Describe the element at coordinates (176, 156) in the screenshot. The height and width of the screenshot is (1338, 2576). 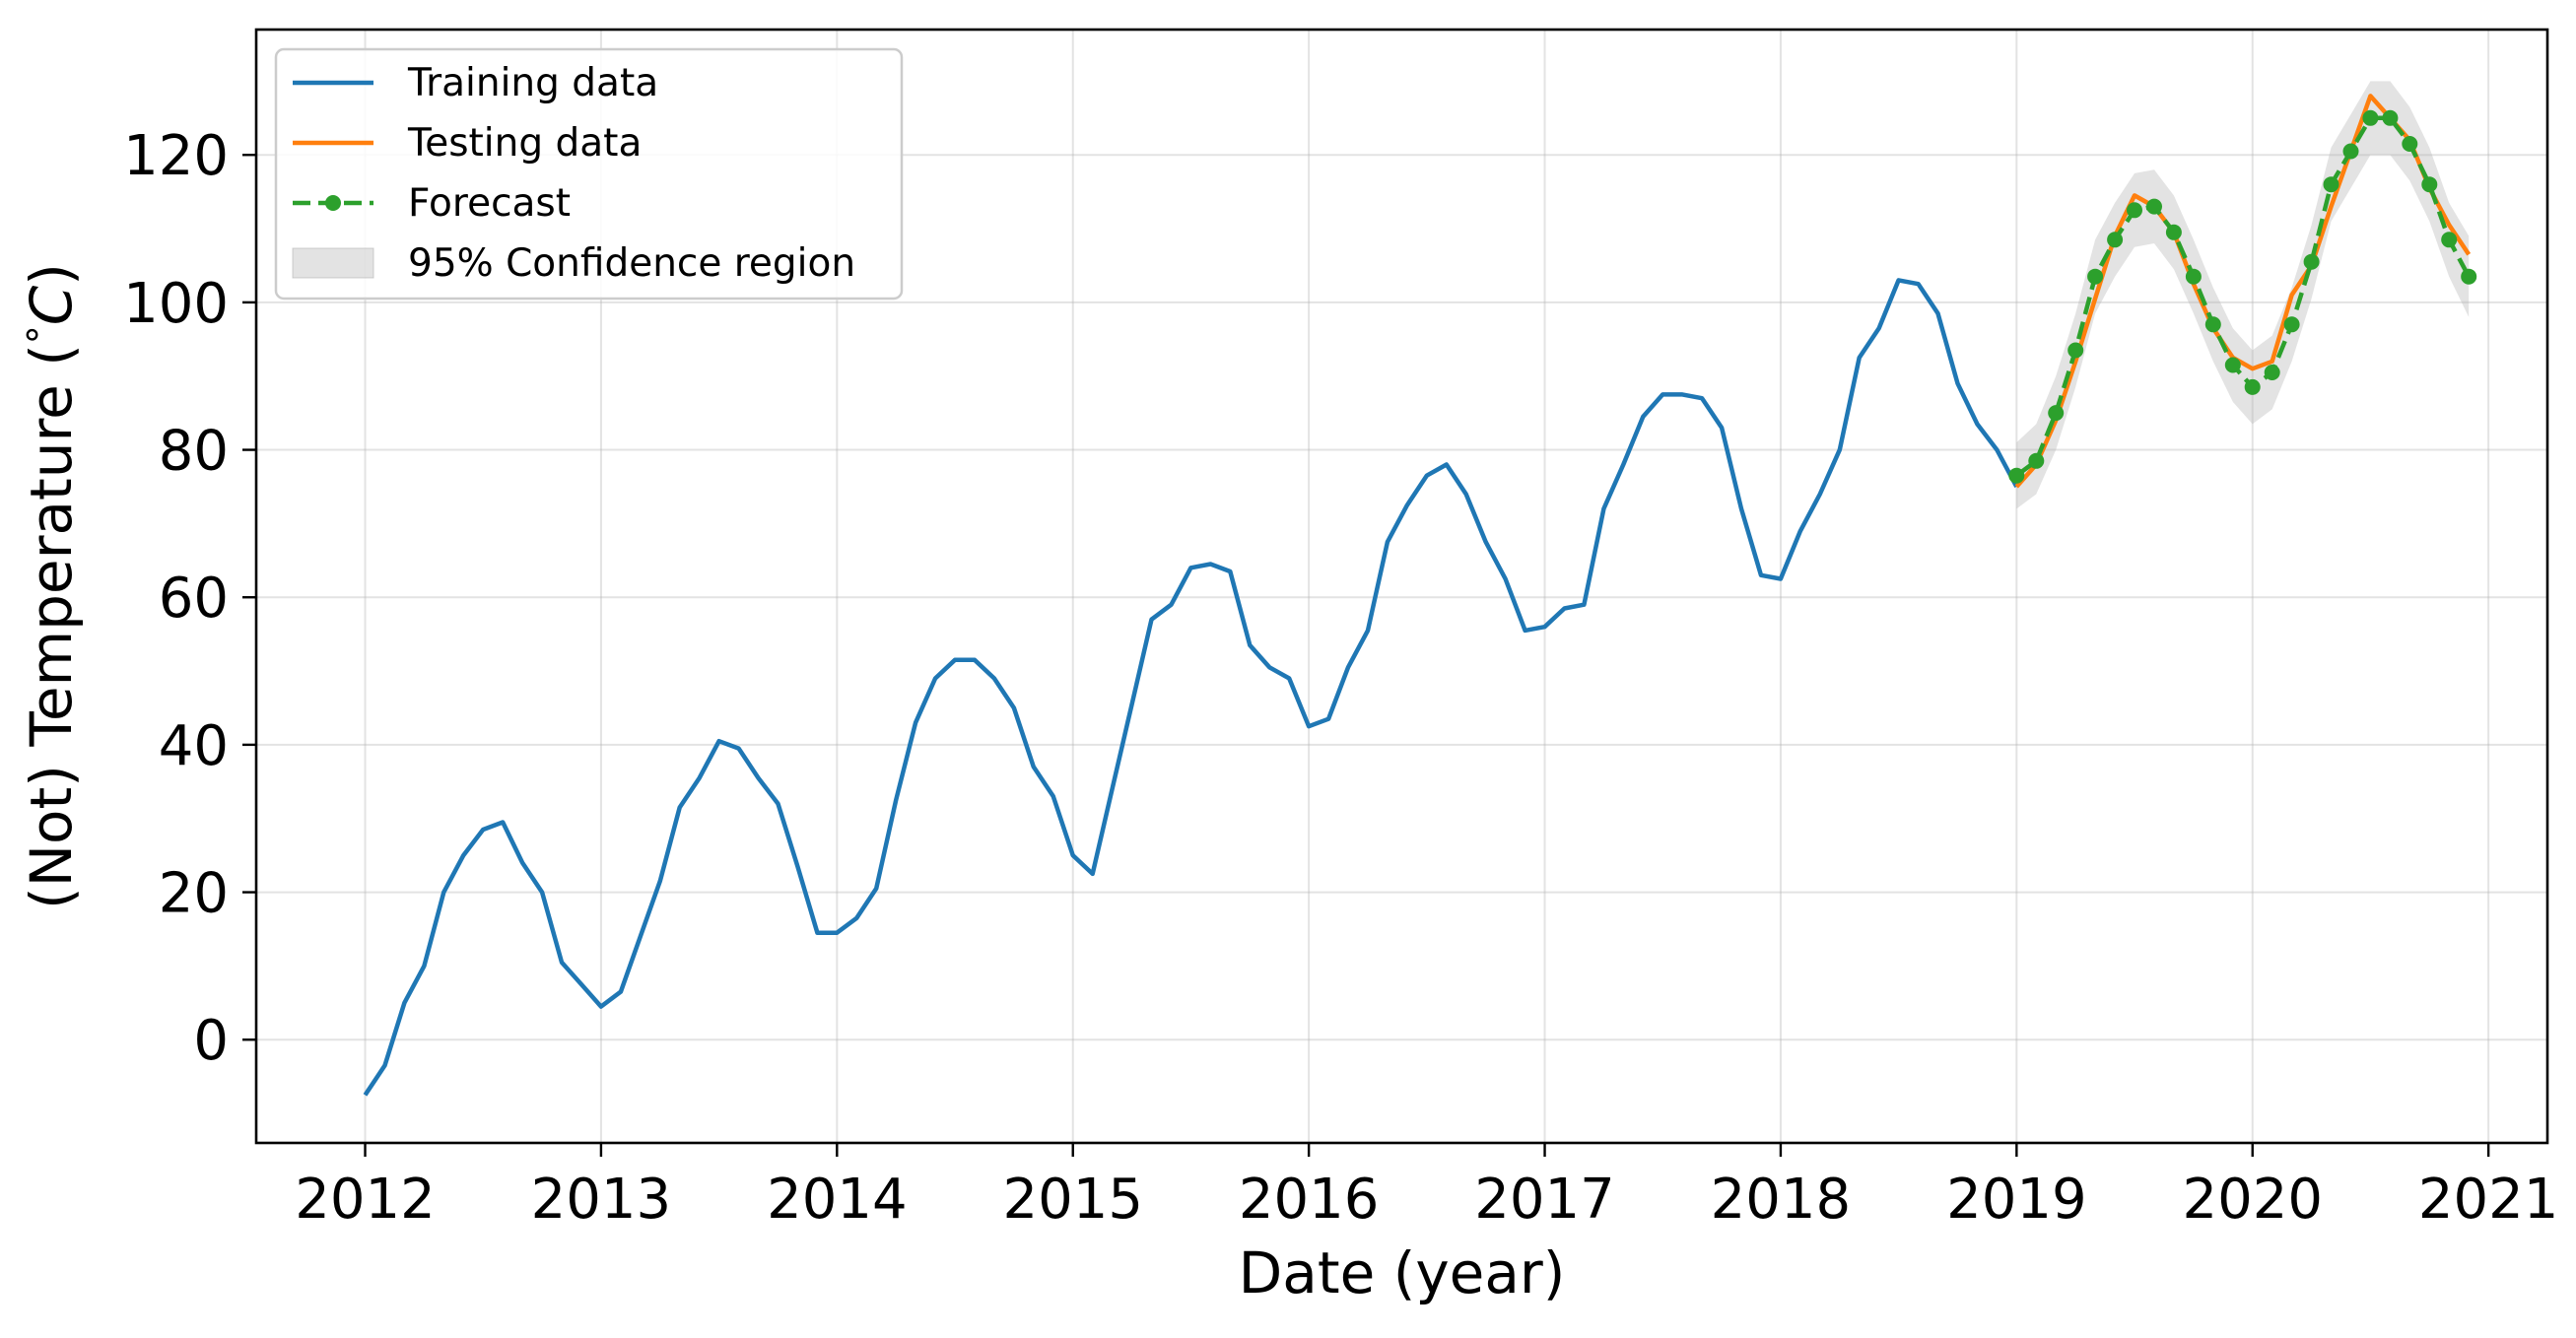
I see `y-tick-label: 120` at that location.